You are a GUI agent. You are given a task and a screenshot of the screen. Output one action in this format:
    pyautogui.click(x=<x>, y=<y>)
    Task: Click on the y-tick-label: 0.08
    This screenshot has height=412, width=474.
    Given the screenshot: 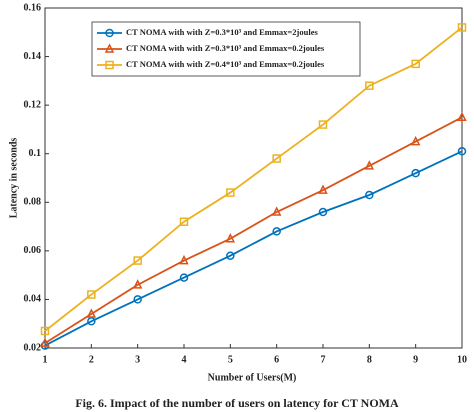 What is the action you would take?
    pyautogui.click(x=33, y=202)
    